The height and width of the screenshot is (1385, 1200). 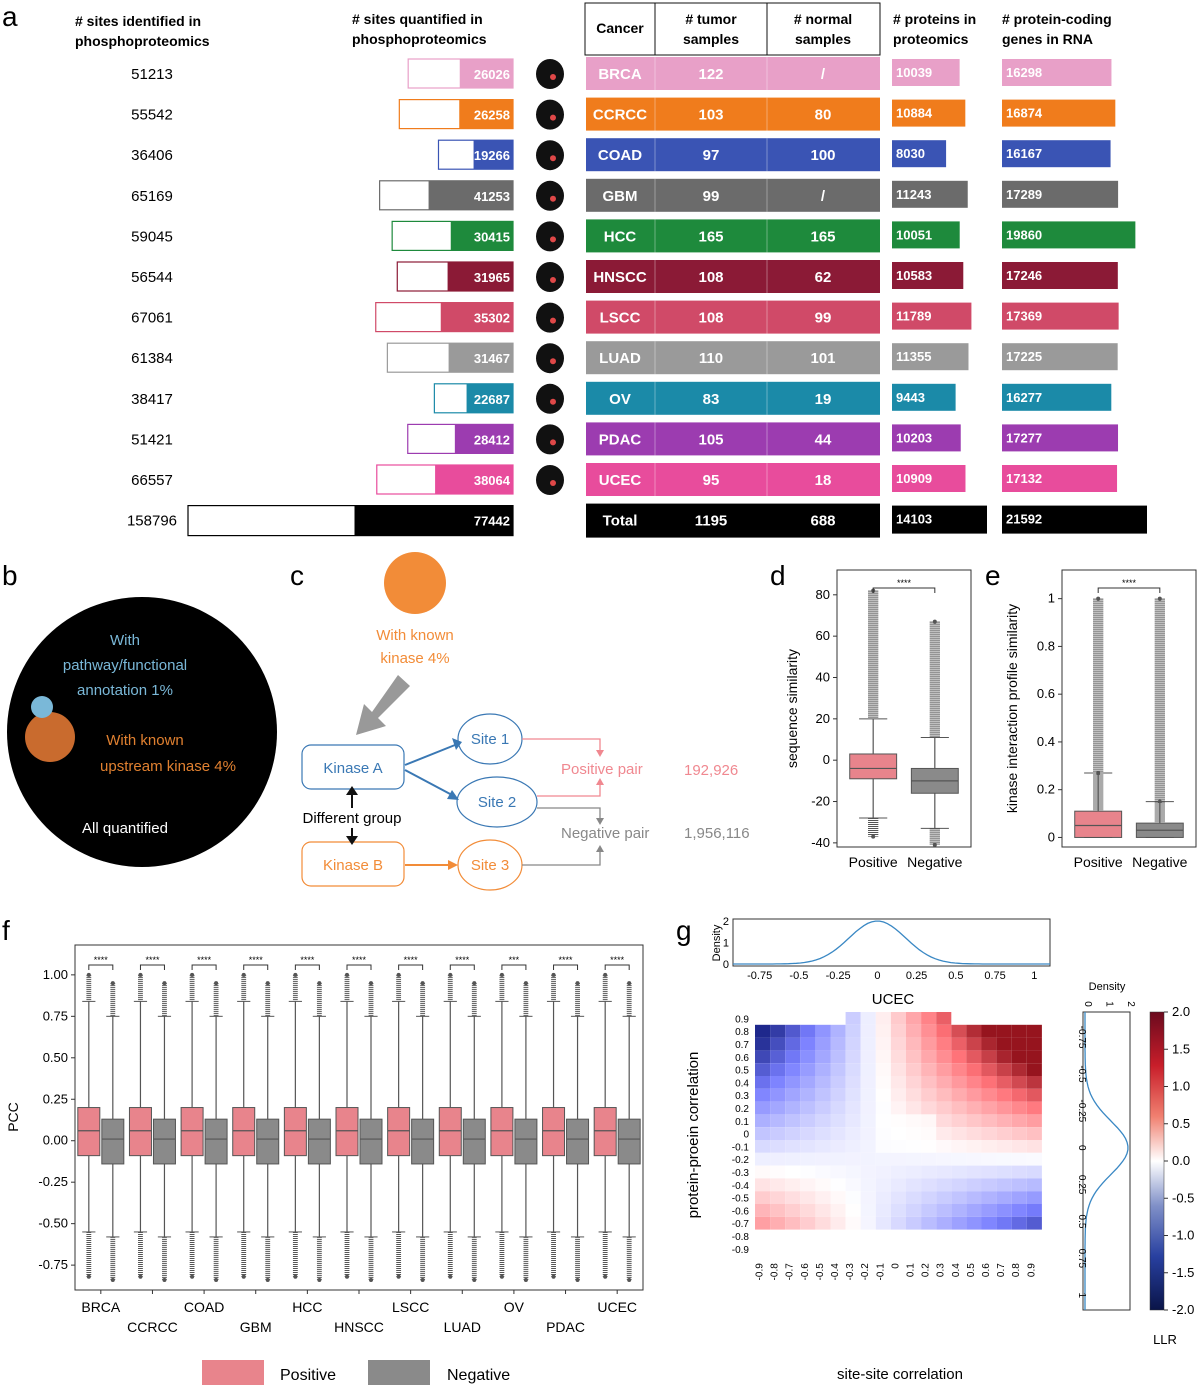 I want to click on all-quantified-circle, so click(x=142, y=732).